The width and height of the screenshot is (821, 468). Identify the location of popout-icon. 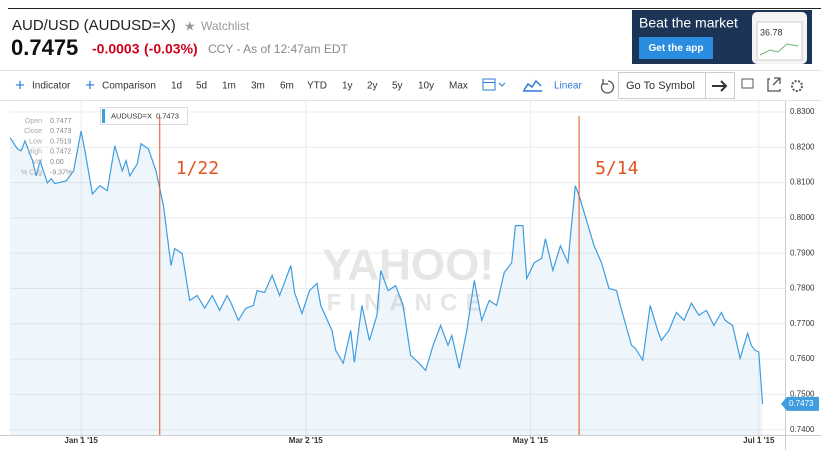
(774, 84).